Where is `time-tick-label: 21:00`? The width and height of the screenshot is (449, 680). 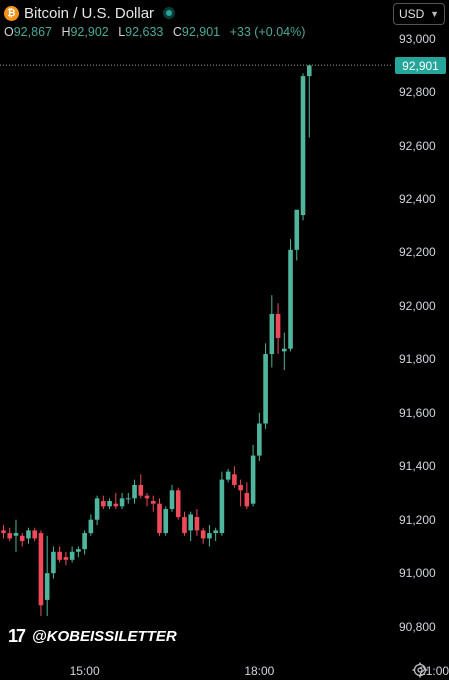 time-tick-label: 21:00 is located at coordinates (434, 671).